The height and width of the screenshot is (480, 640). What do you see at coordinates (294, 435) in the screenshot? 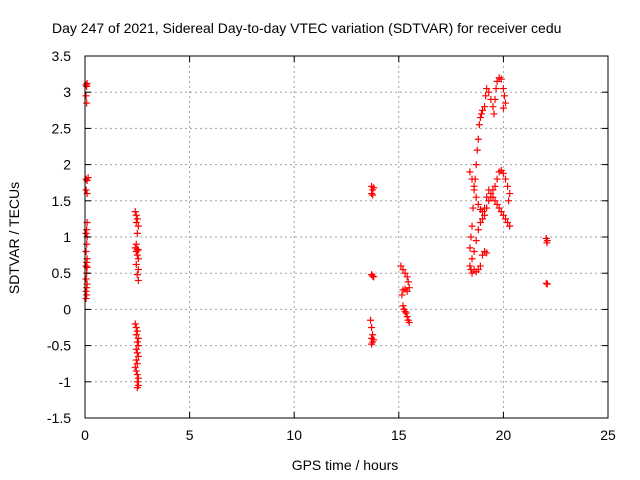
I see `x-tick-label: 10` at bounding box center [294, 435].